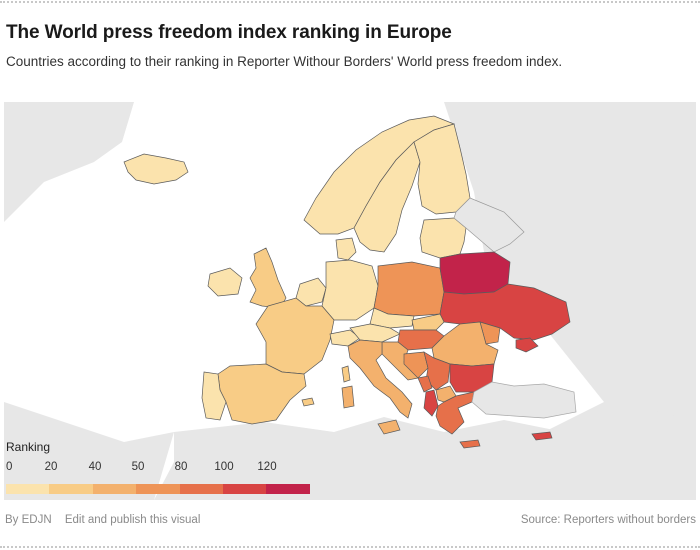  What do you see at coordinates (28, 520) in the screenshot?
I see `credit-text: By EDJN` at bounding box center [28, 520].